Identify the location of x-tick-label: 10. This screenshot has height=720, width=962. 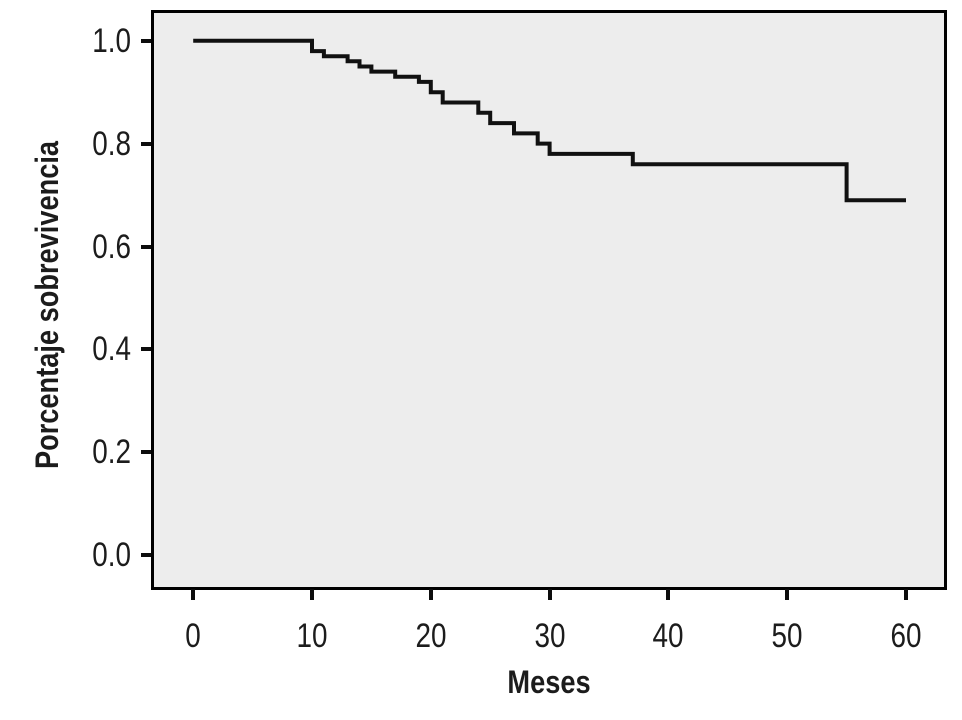
(312, 636).